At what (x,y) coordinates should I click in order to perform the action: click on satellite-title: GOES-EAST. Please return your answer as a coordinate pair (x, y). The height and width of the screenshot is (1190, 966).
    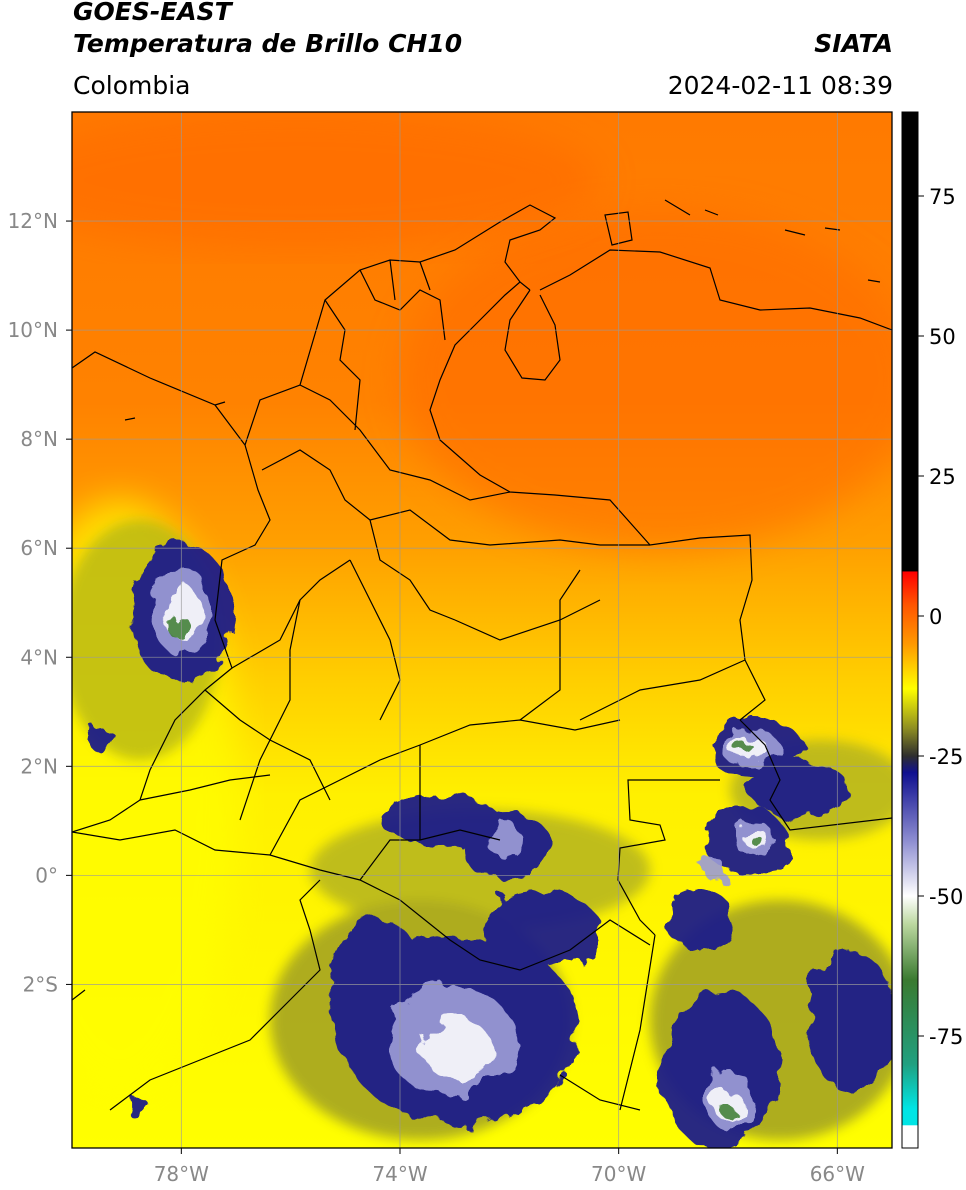
    Looking at the image, I should click on (152, 13).